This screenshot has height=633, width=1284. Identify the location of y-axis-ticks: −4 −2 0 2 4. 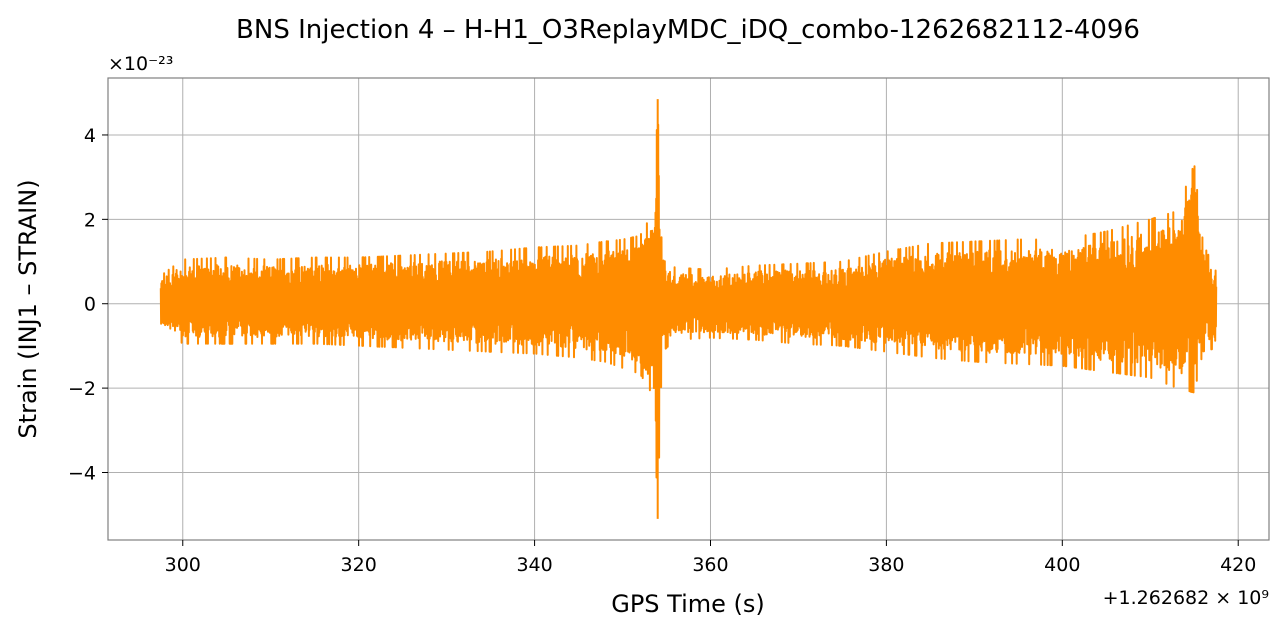
(88, 304).